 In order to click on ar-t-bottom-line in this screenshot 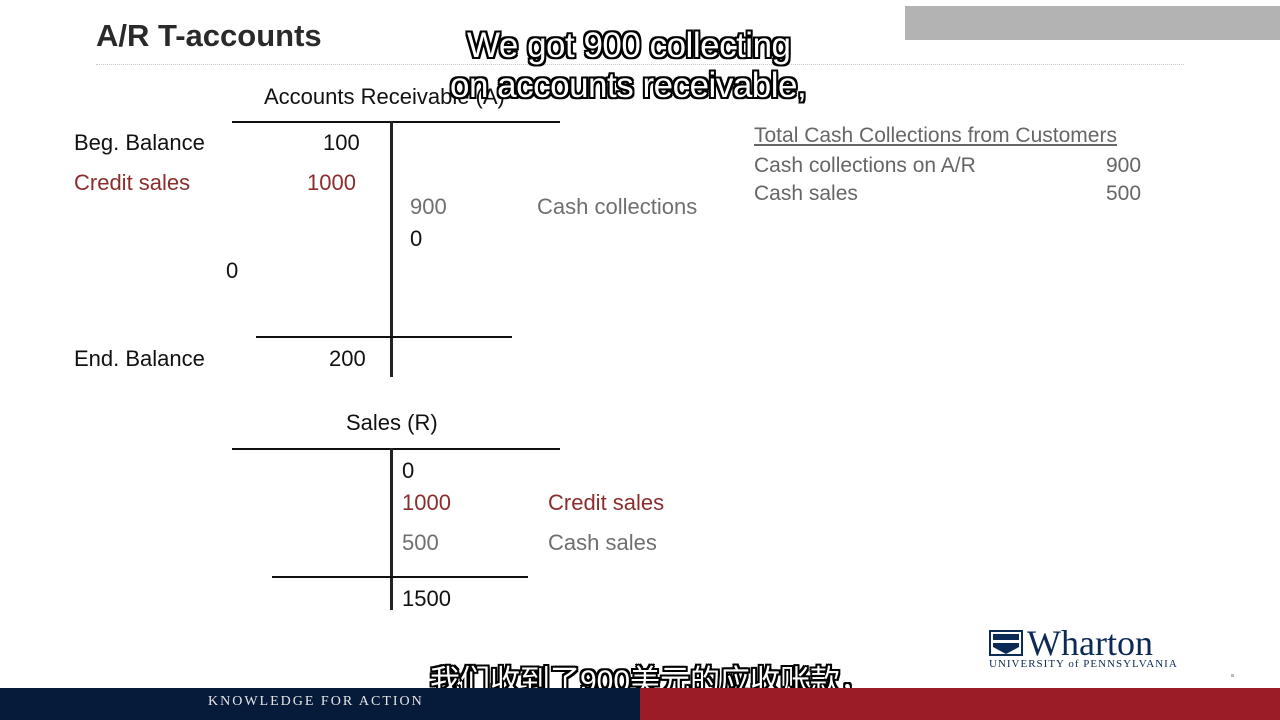, I will do `click(384, 337)`.